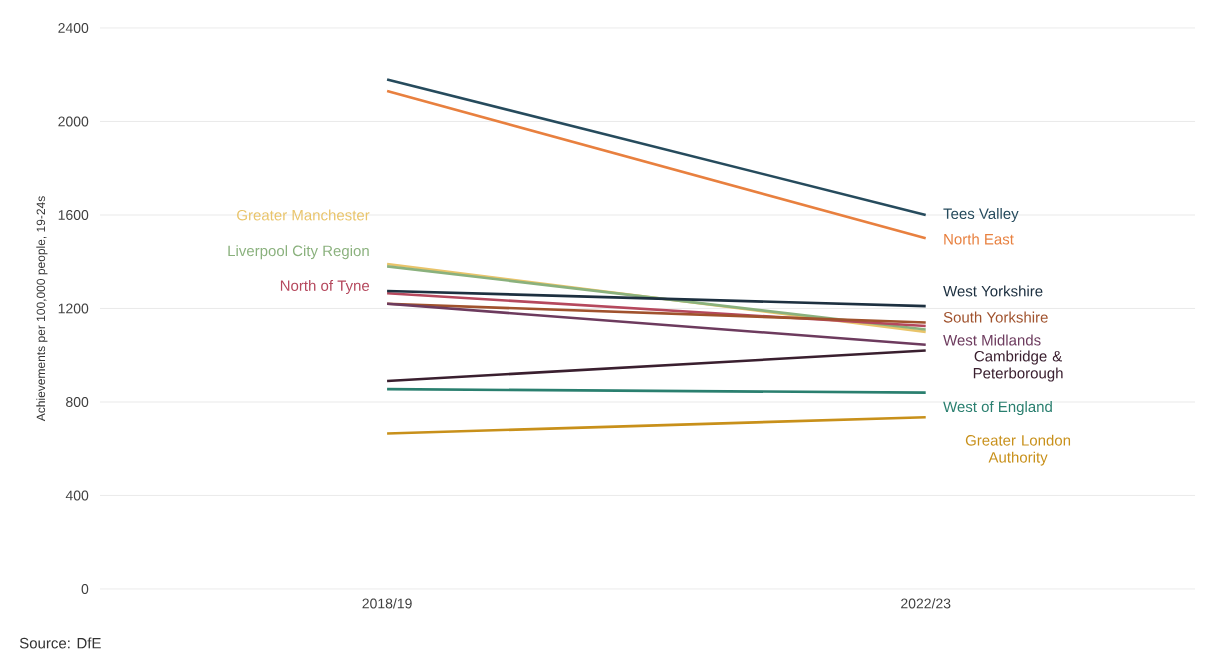  I want to click on series-label: North East, so click(979, 239).